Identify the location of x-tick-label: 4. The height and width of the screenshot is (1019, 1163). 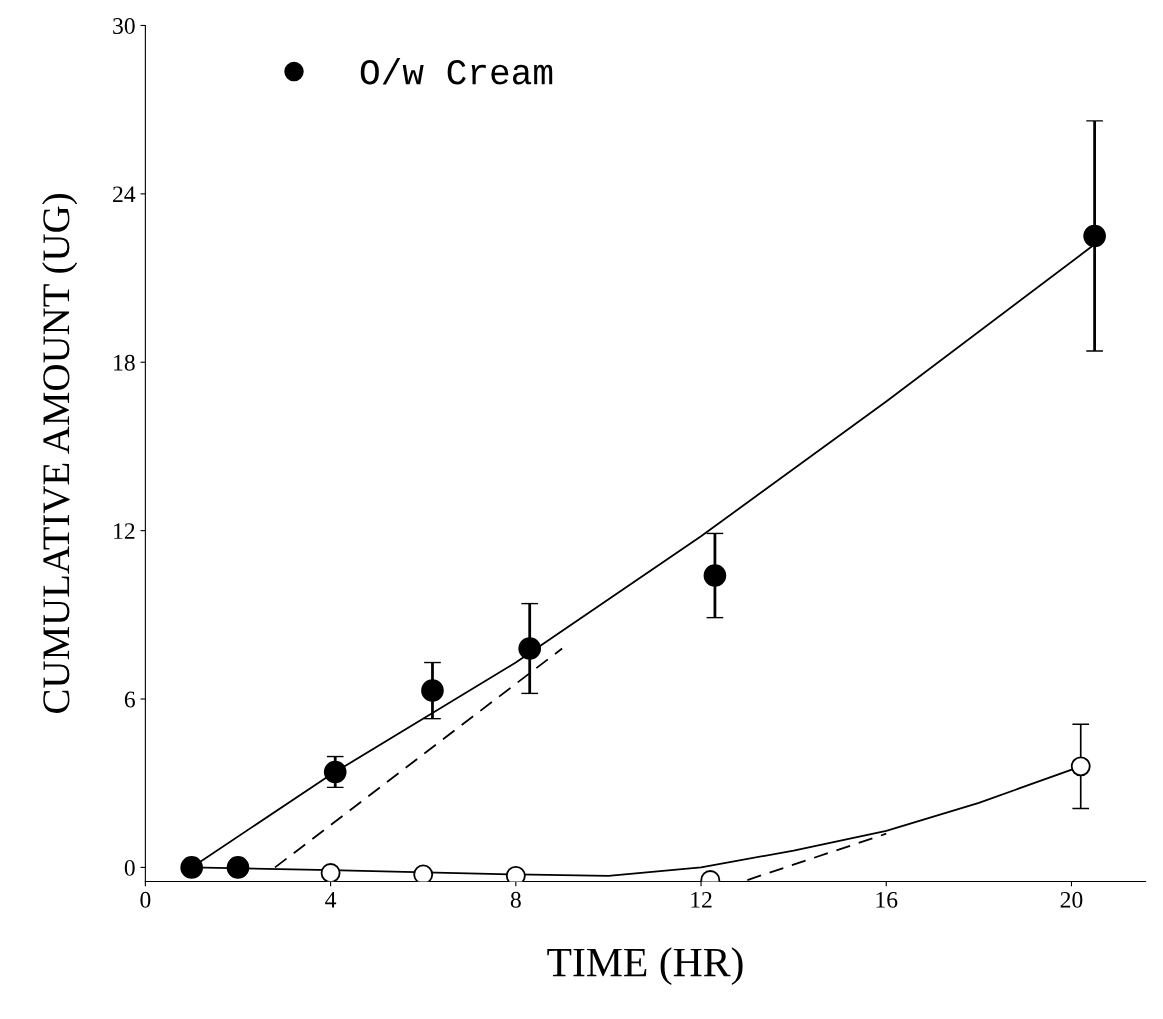
(331, 900).